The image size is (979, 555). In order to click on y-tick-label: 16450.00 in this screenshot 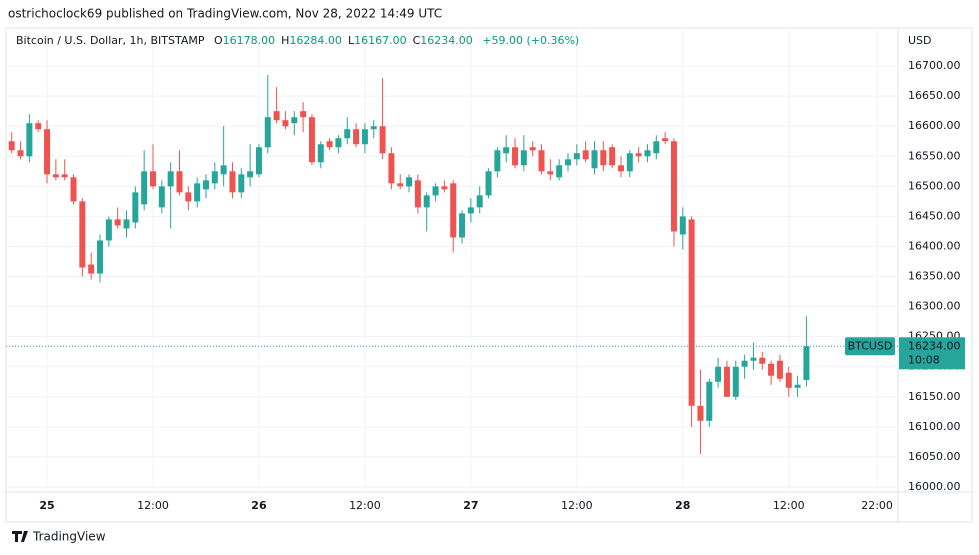, I will do `click(934, 215)`.